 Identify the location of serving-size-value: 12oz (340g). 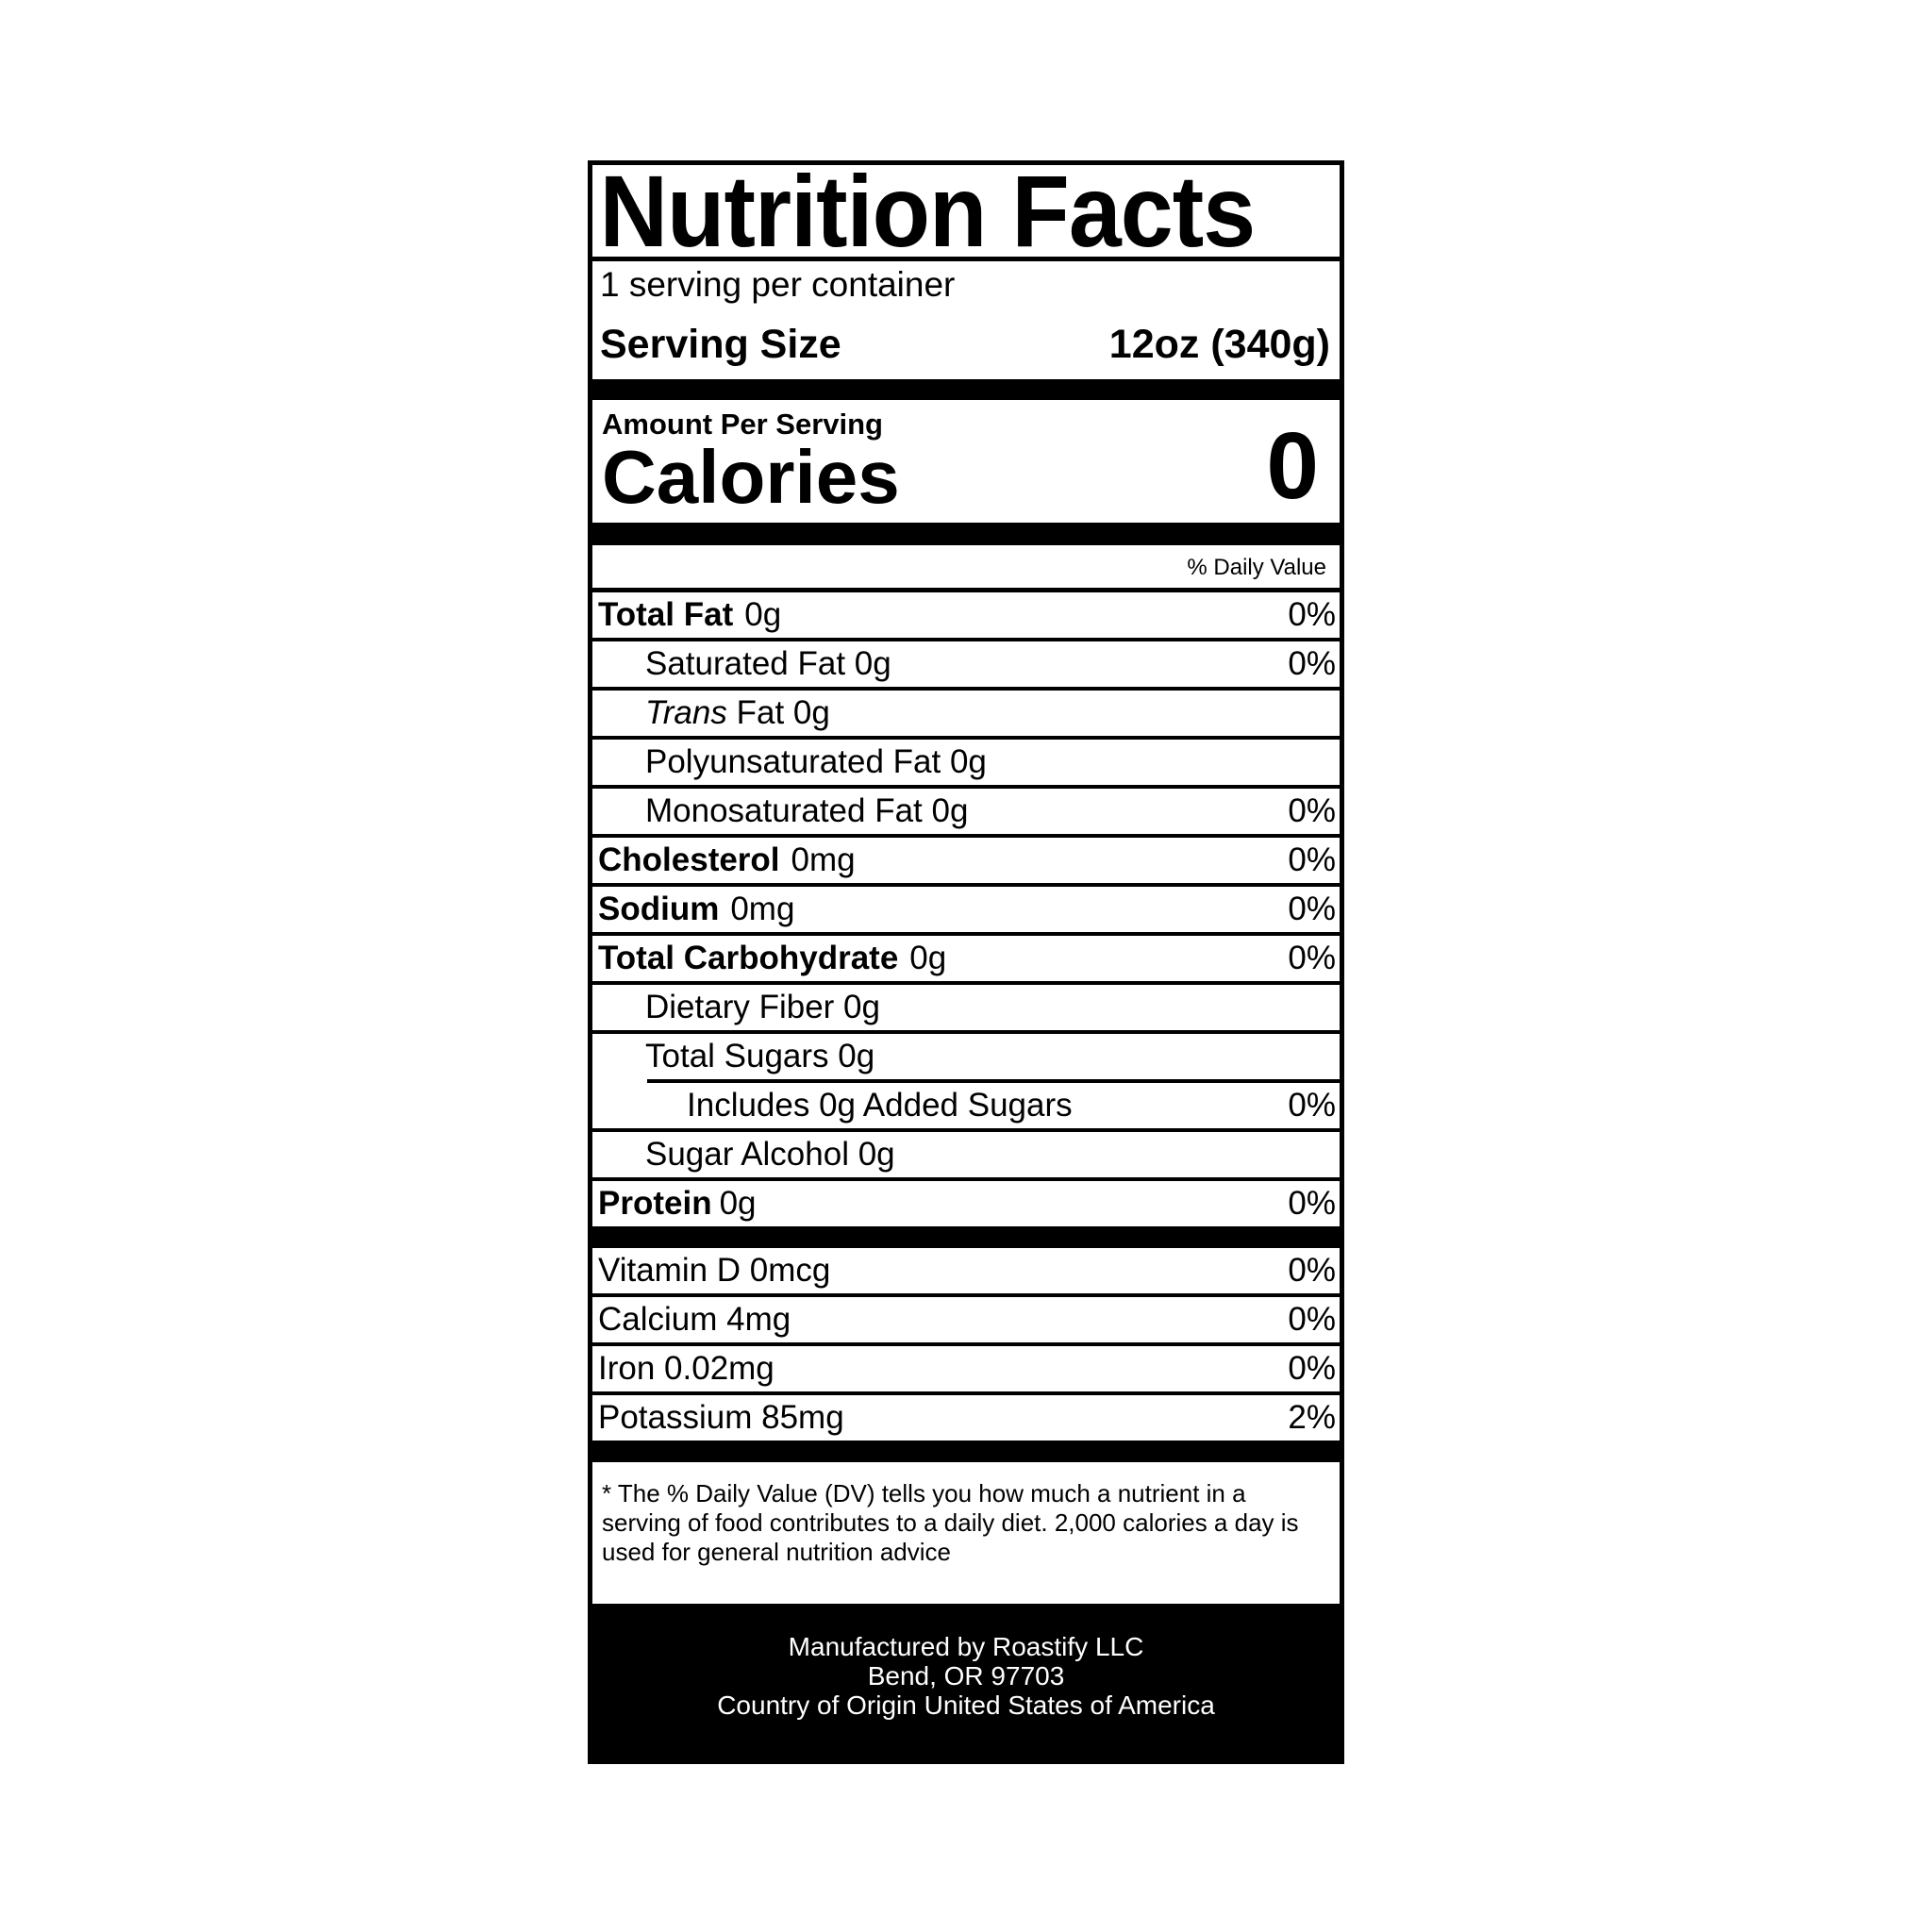
(1219, 345).